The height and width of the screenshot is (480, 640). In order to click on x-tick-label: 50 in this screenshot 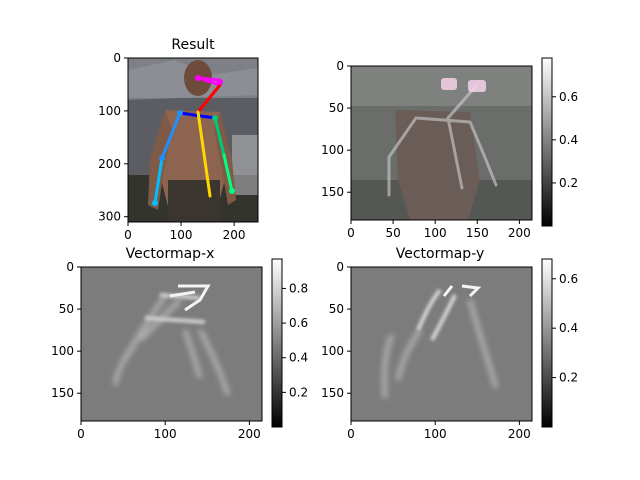, I will do `click(392, 233)`.